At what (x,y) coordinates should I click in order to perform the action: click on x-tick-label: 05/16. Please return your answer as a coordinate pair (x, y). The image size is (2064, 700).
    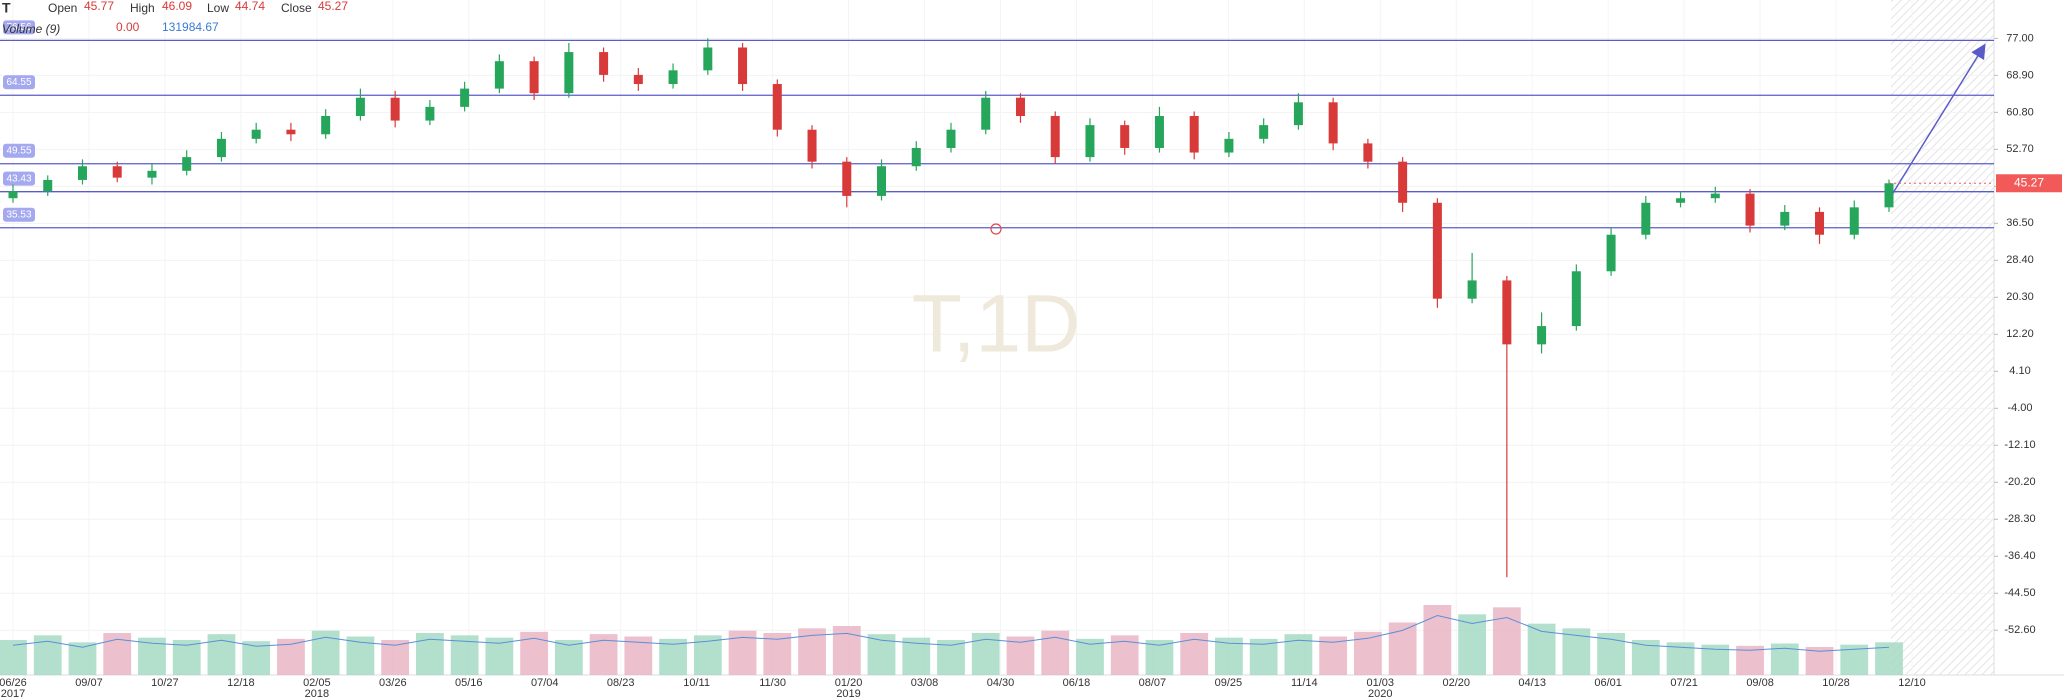
    Looking at the image, I should click on (469, 683).